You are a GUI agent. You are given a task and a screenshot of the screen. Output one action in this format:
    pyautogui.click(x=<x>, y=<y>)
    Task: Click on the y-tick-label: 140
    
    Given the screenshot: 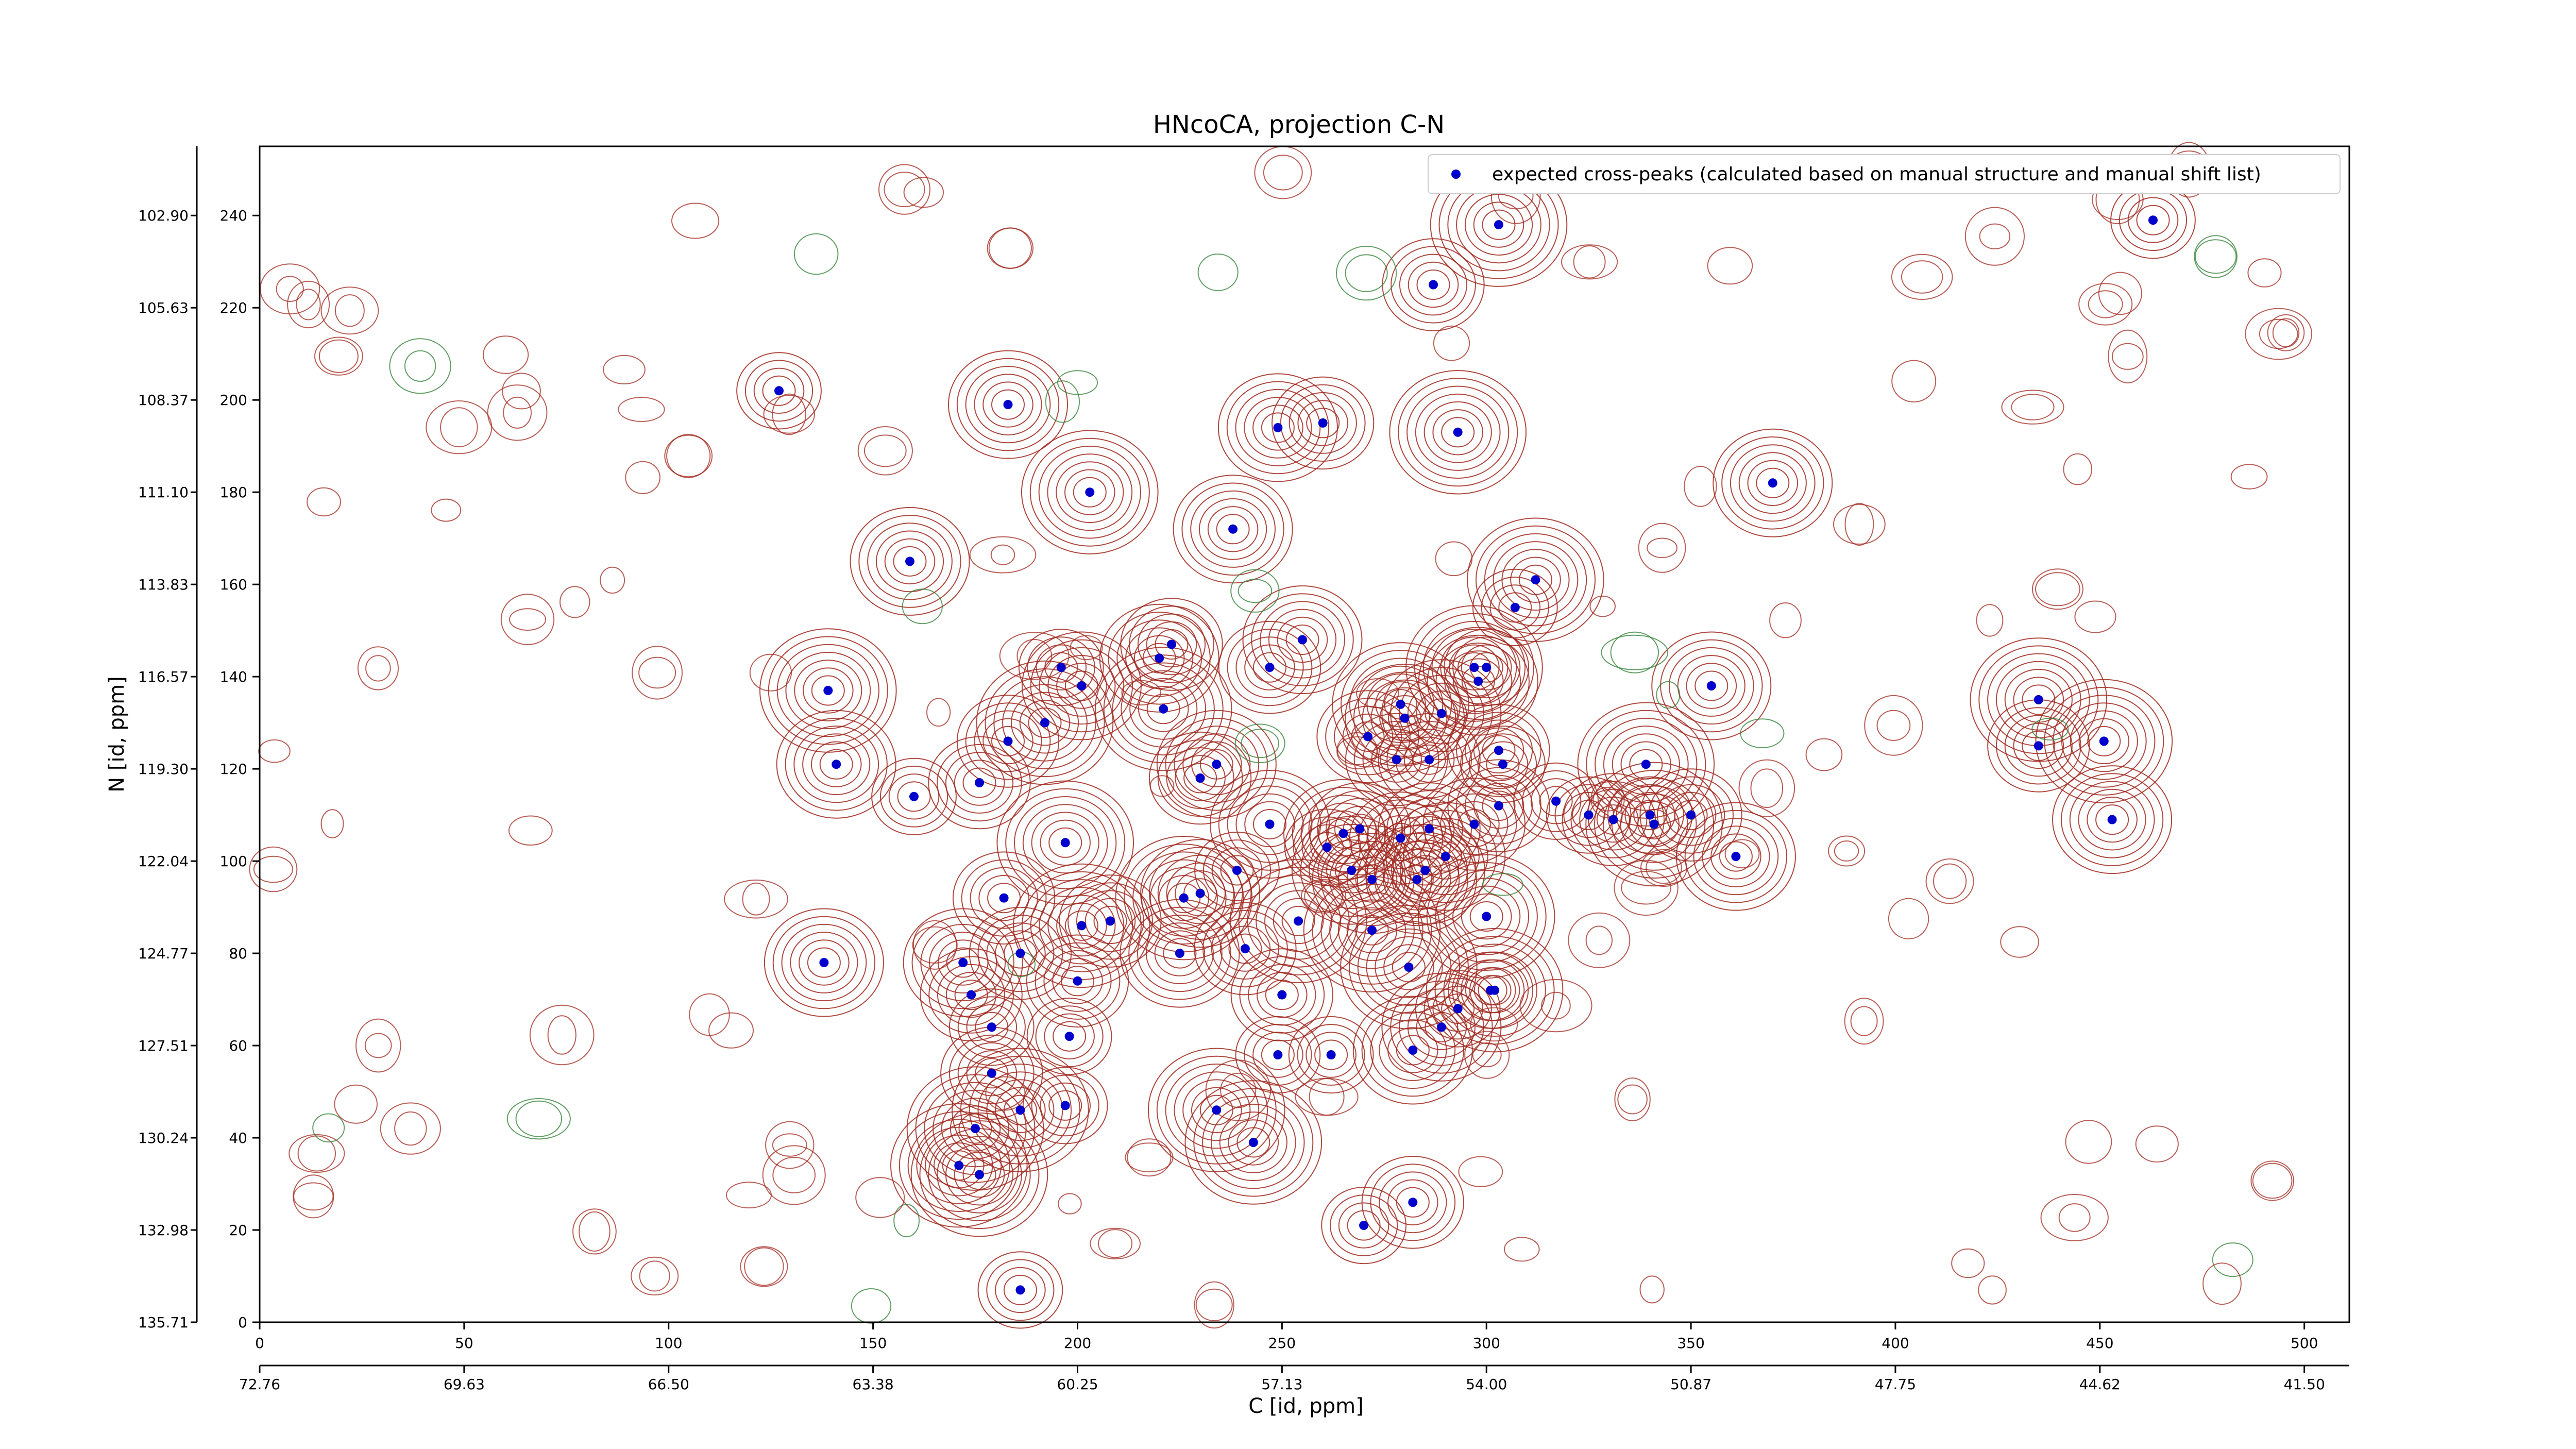 What is the action you would take?
    pyautogui.click(x=233, y=676)
    